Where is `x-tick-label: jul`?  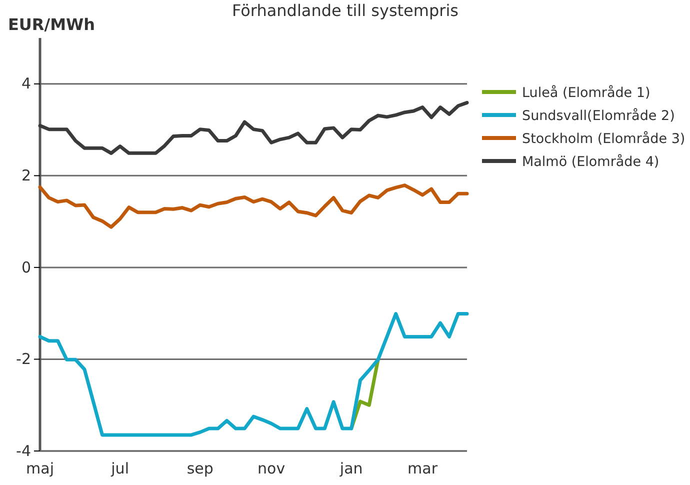
x-tick-label: jul is located at coordinates (119, 469).